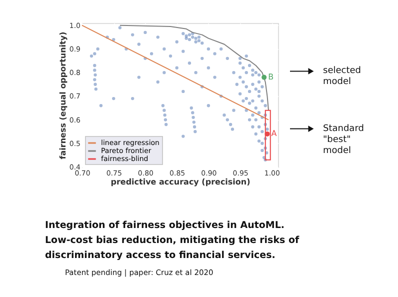 This screenshot has height=297, width=398. I want to click on text: Low-cost bias reduction, mitigating the risks of, so click(172, 240).